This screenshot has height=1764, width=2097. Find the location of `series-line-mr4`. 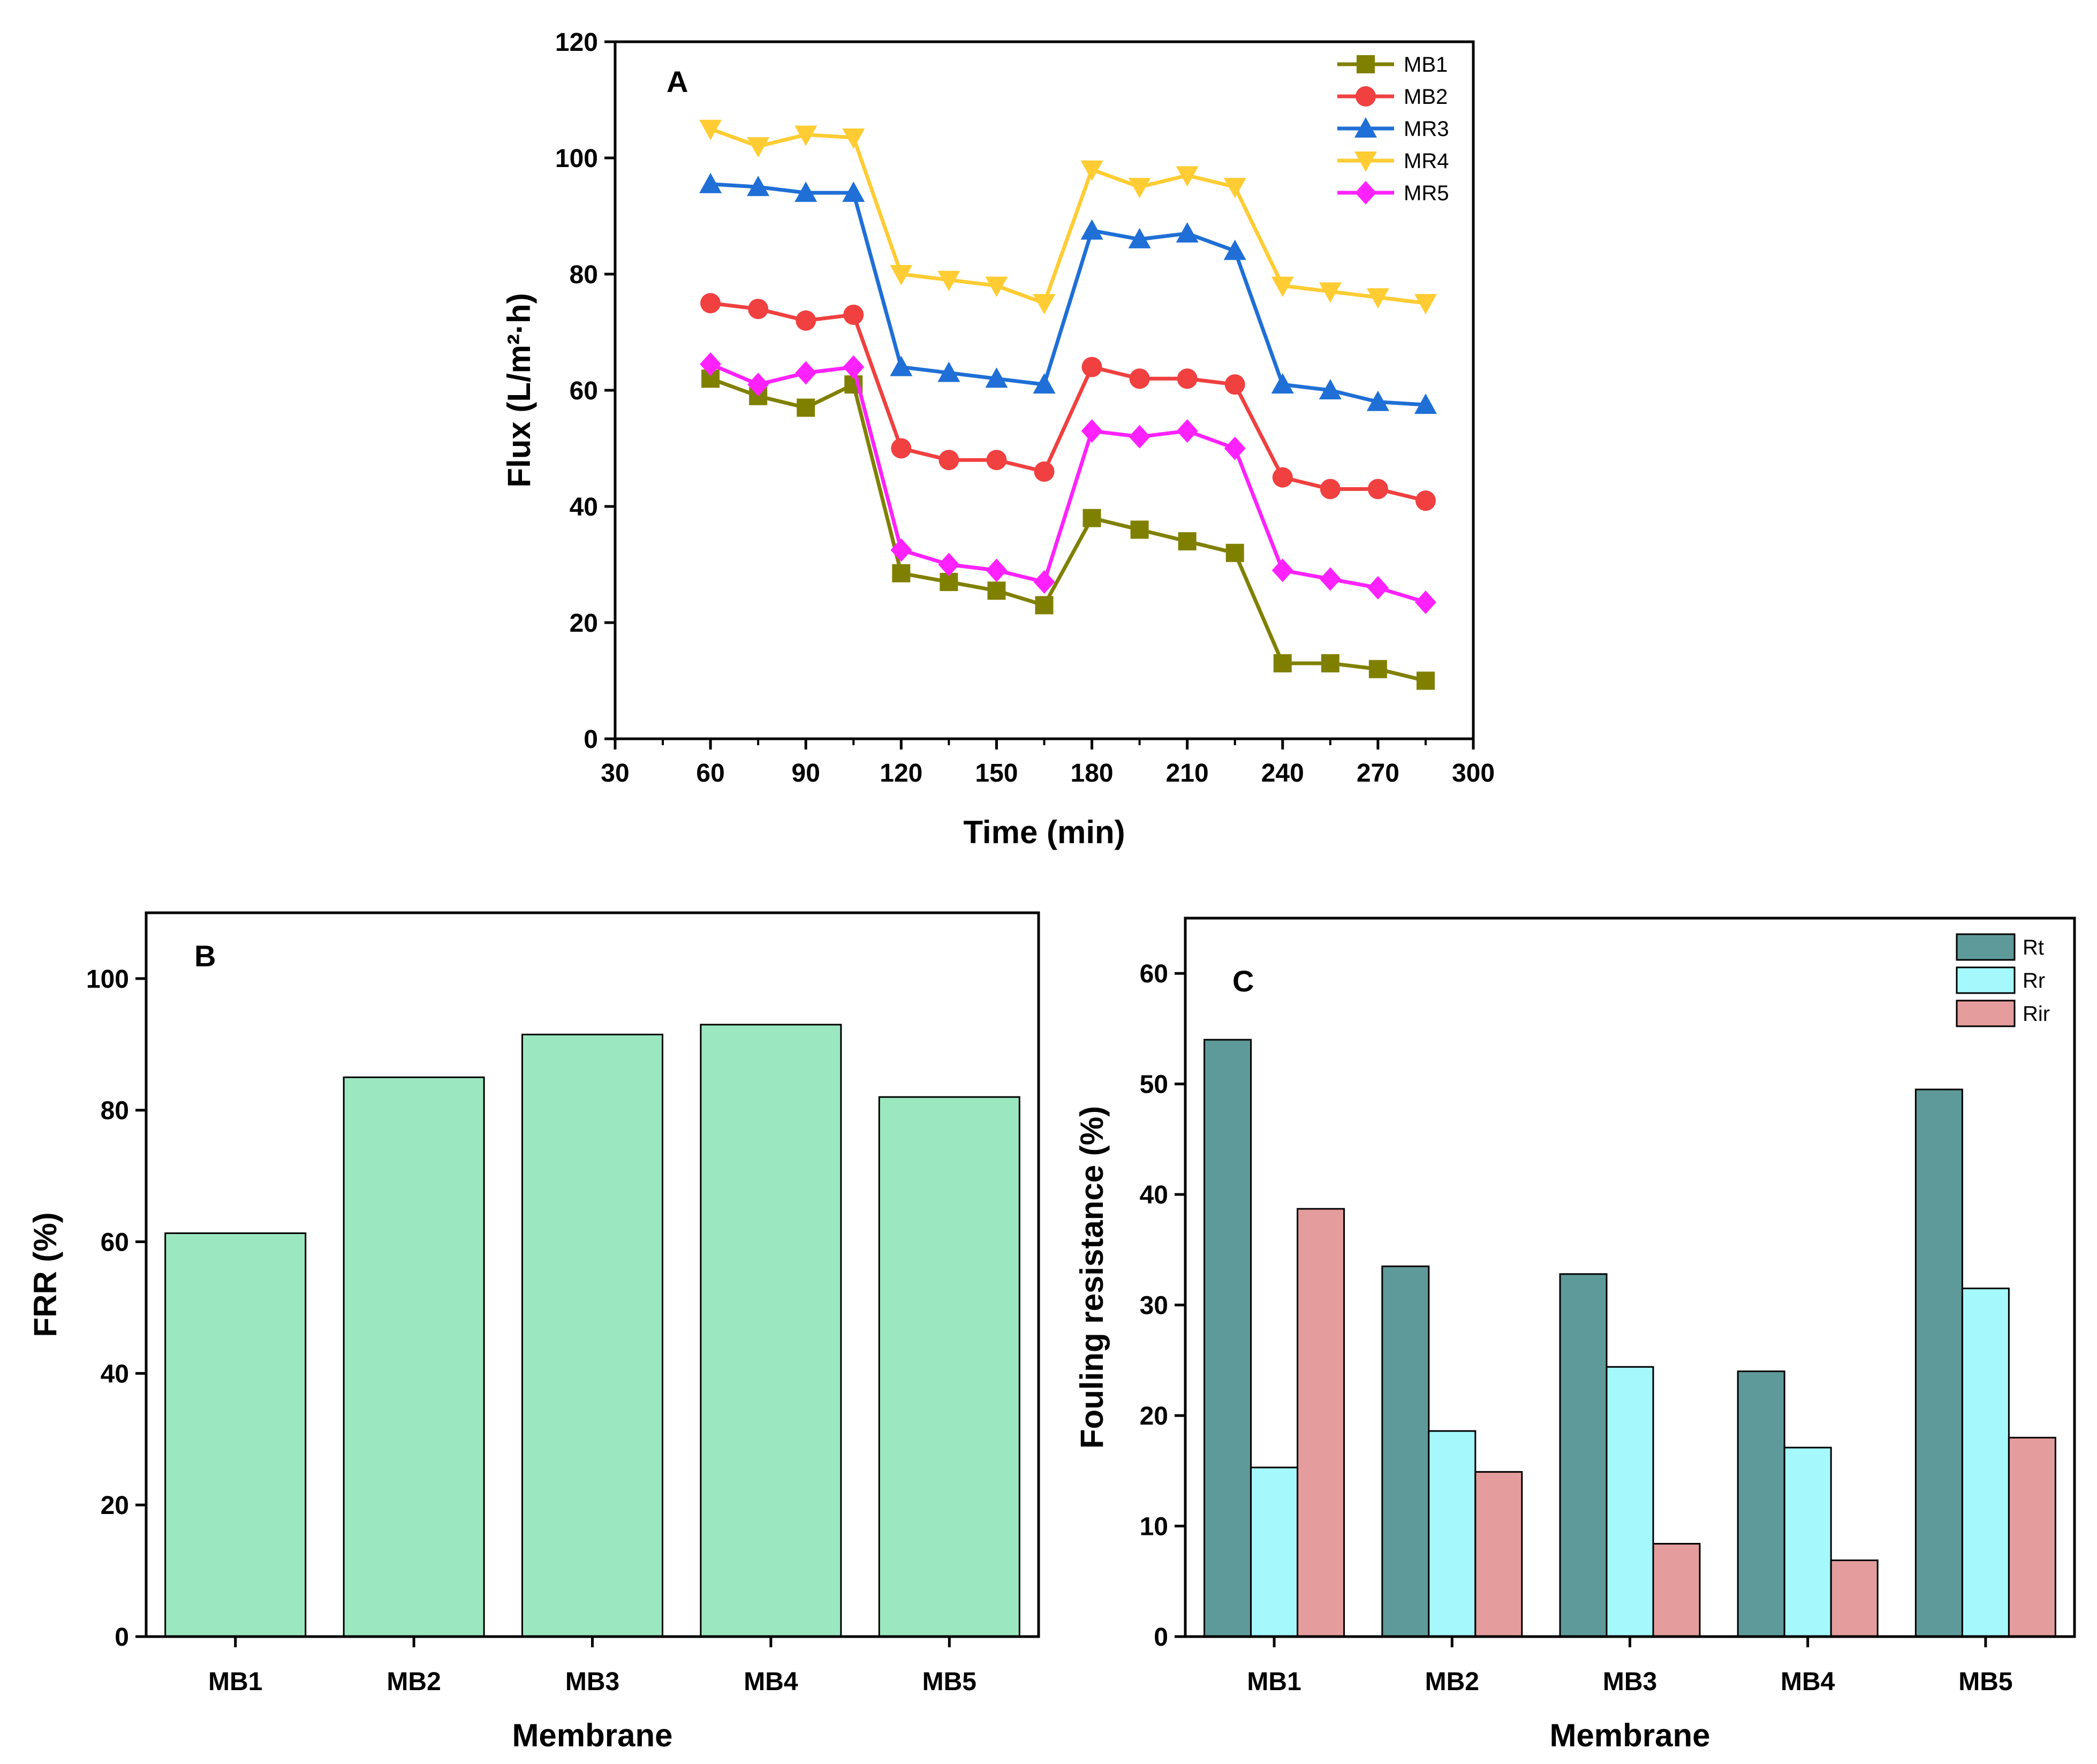

series-line-mr4 is located at coordinates (1067, 216).